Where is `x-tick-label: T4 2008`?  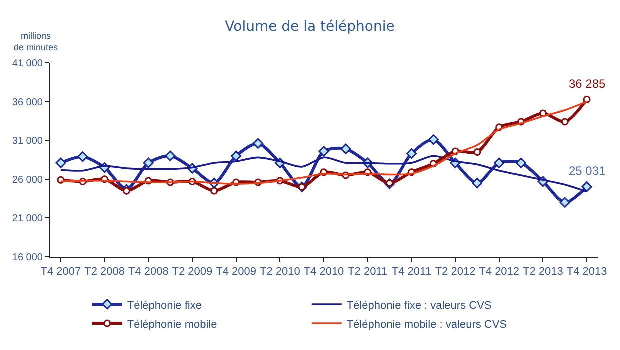
x-tick-label: T4 2008 is located at coordinates (148, 272).